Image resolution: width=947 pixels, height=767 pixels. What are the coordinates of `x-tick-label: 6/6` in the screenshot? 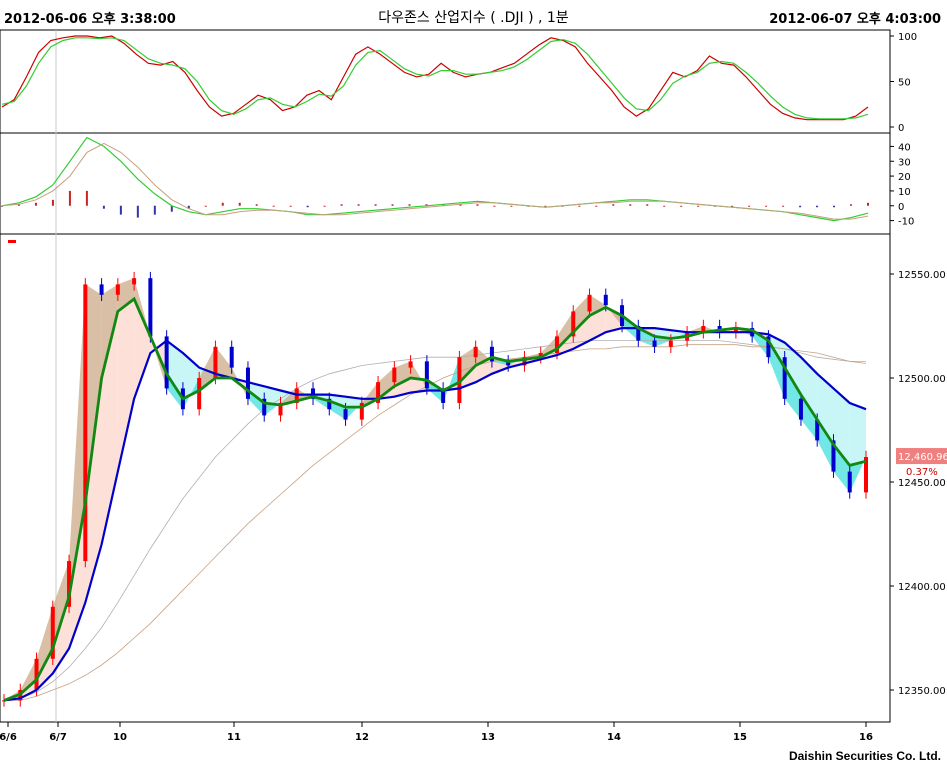 It's located at (8, 737).